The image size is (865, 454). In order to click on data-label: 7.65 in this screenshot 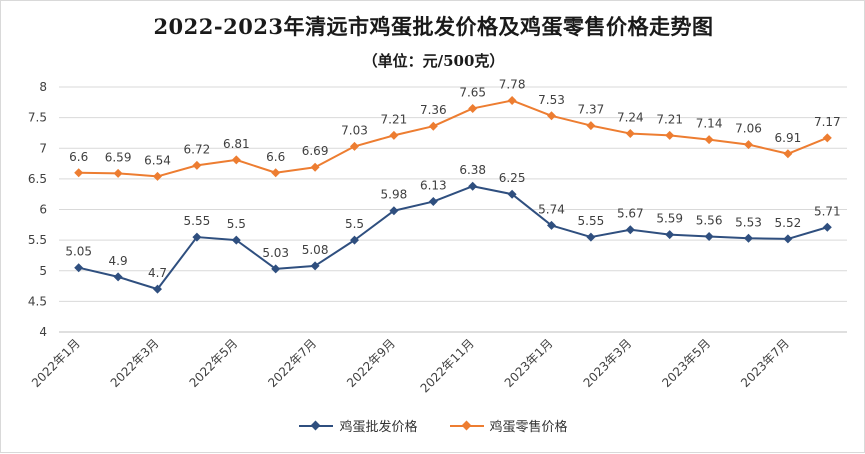, I will do `click(472, 92)`.